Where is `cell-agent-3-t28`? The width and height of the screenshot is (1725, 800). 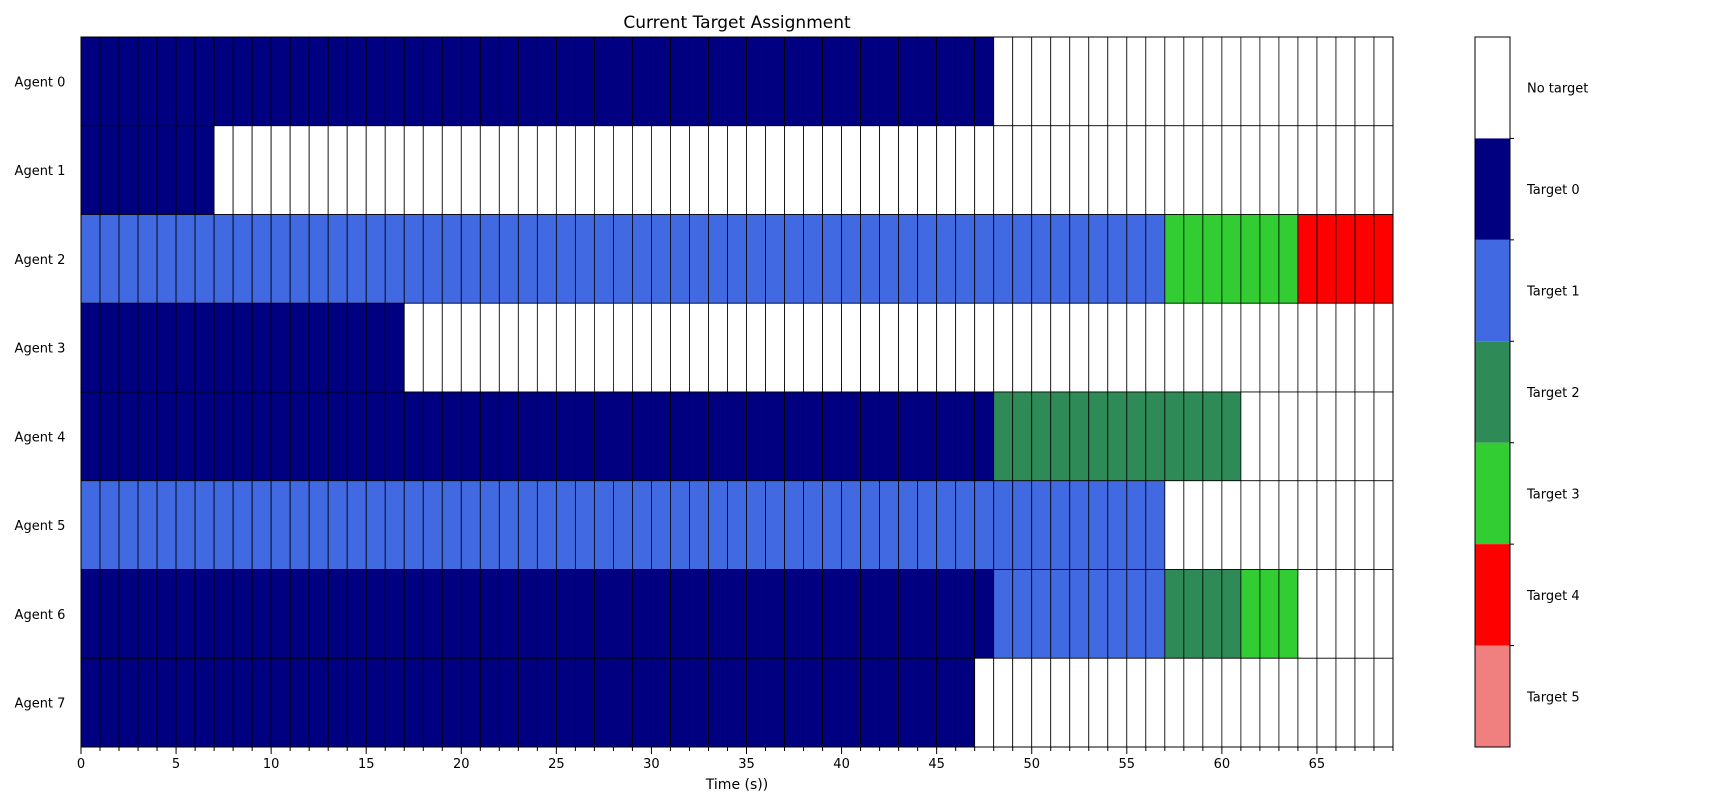 cell-agent-3-t28 is located at coordinates (623, 347).